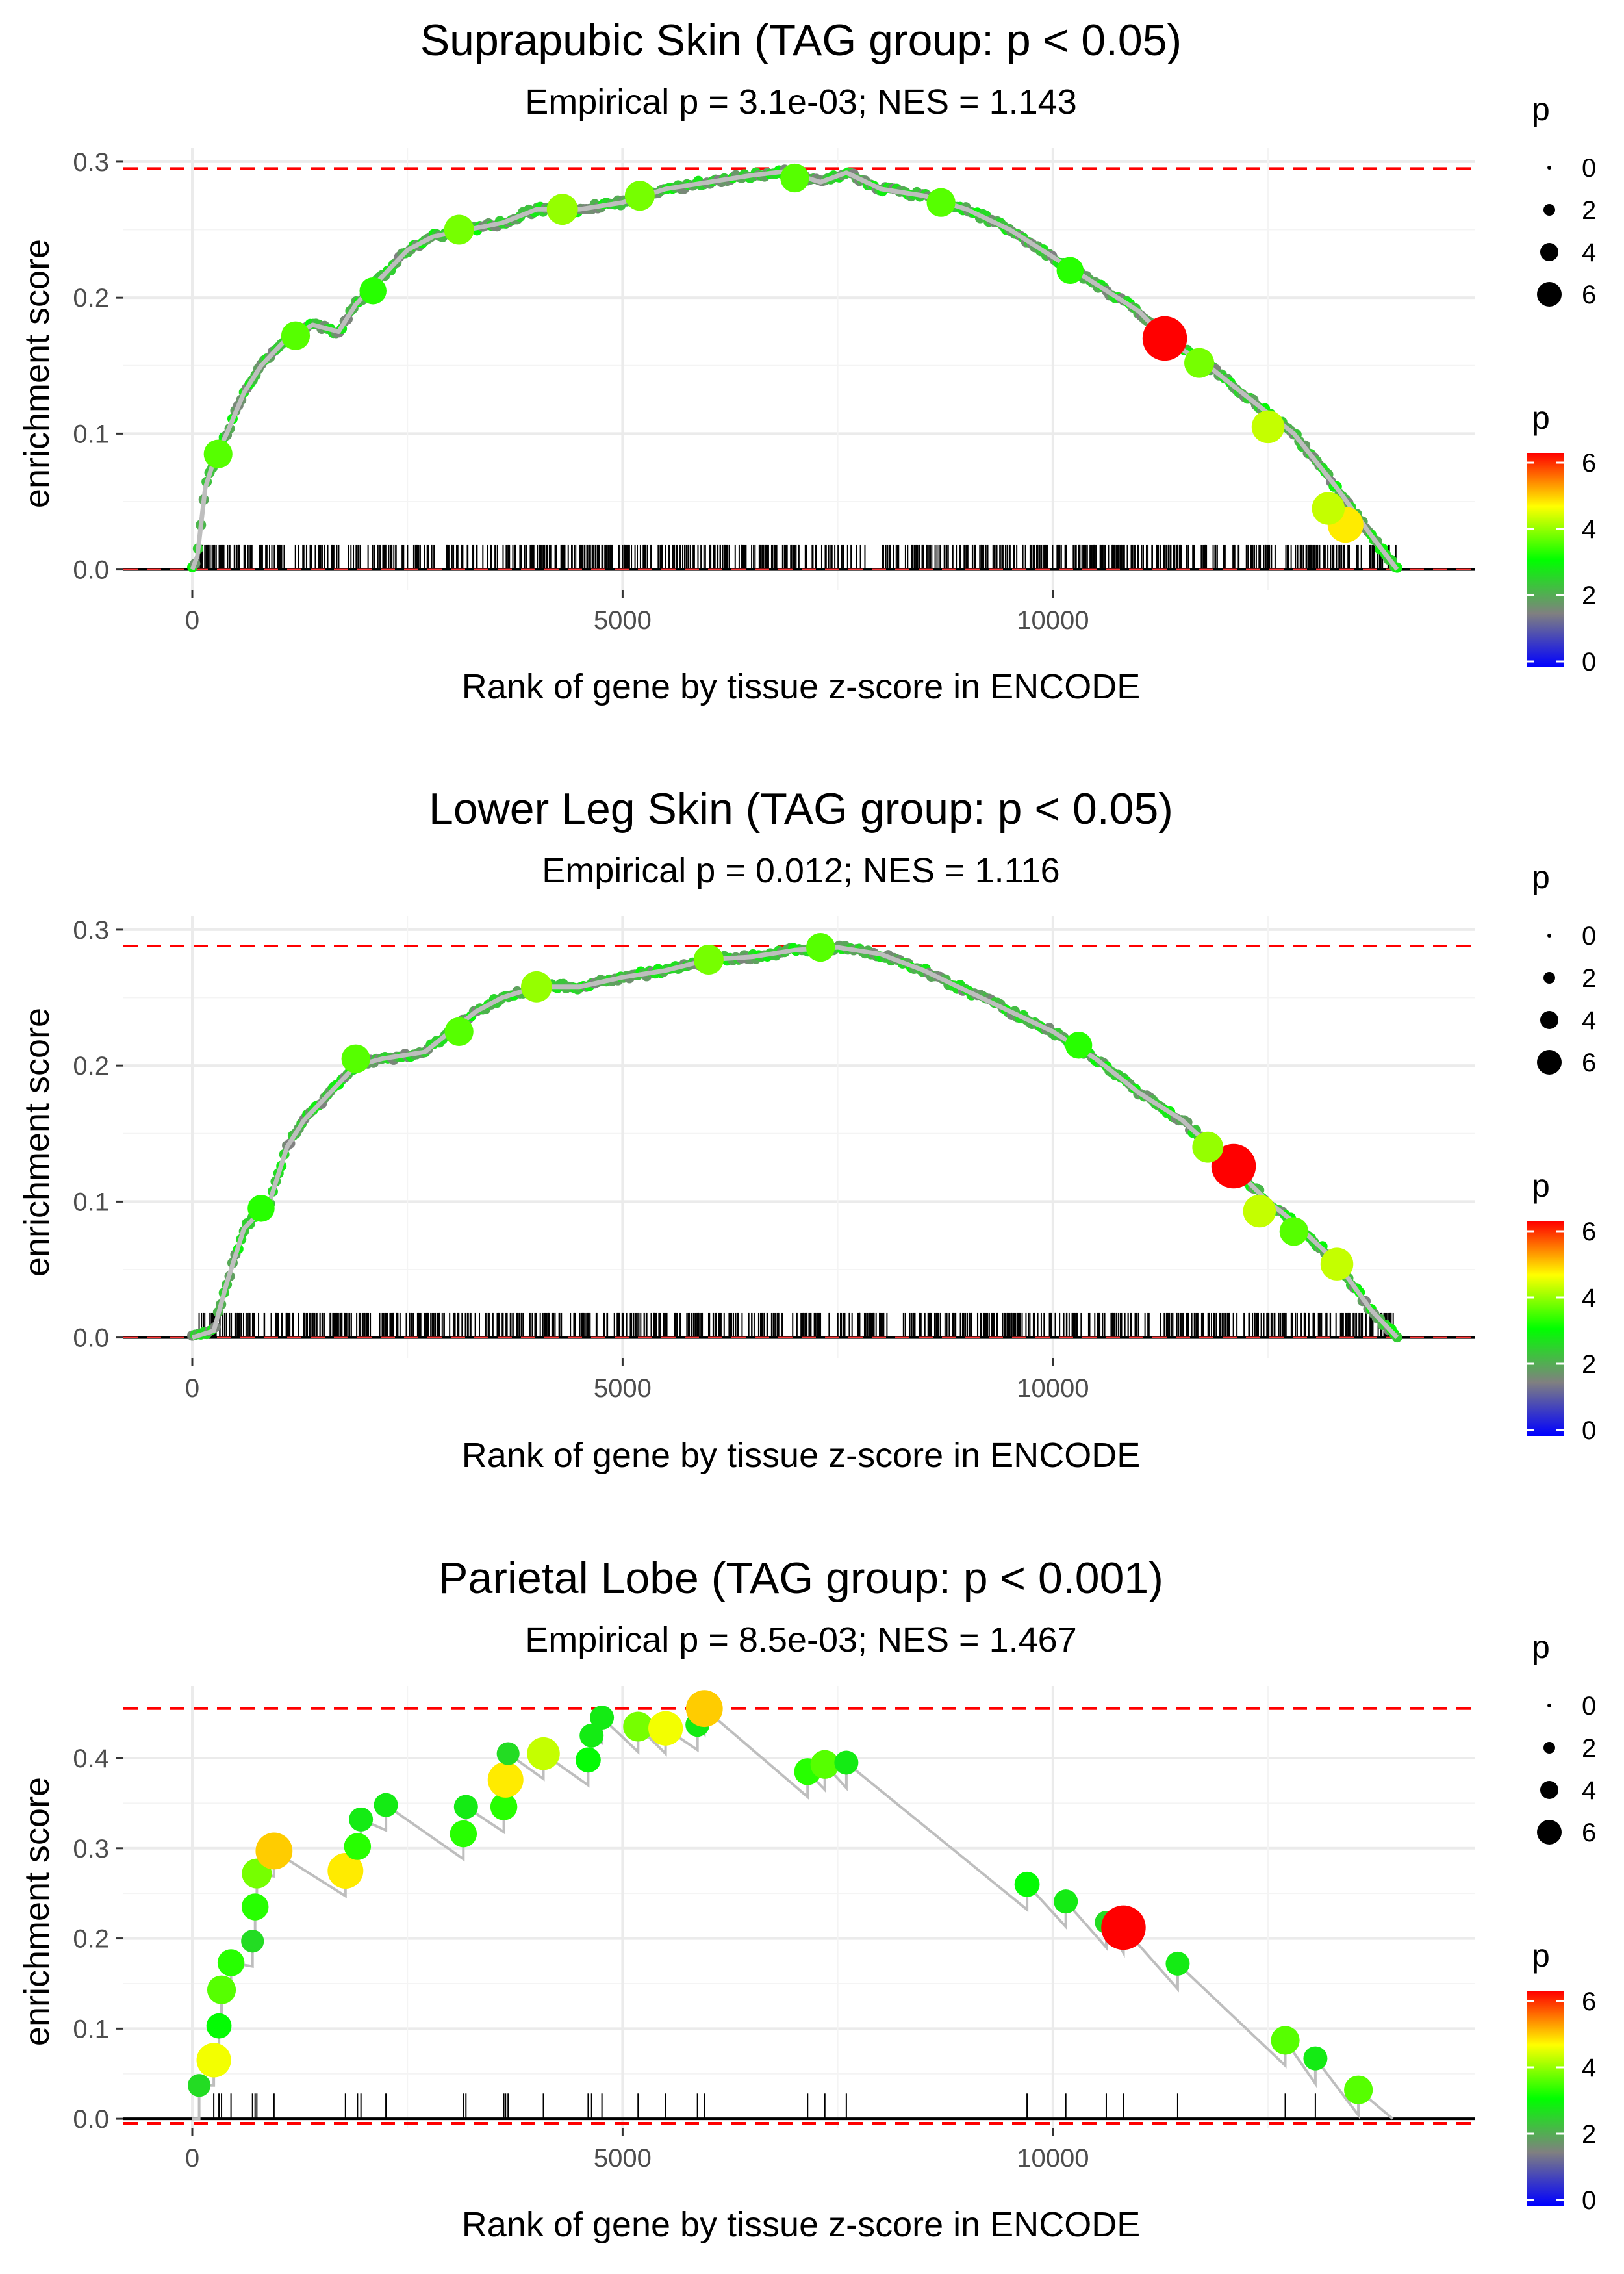 The height and width of the screenshot is (2274, 1624). Describe the element at coordinates (801, 809) in the screenshot. I see `panel-title: Lower Leg Skin (TAG group: p < 0.05)` at that location.